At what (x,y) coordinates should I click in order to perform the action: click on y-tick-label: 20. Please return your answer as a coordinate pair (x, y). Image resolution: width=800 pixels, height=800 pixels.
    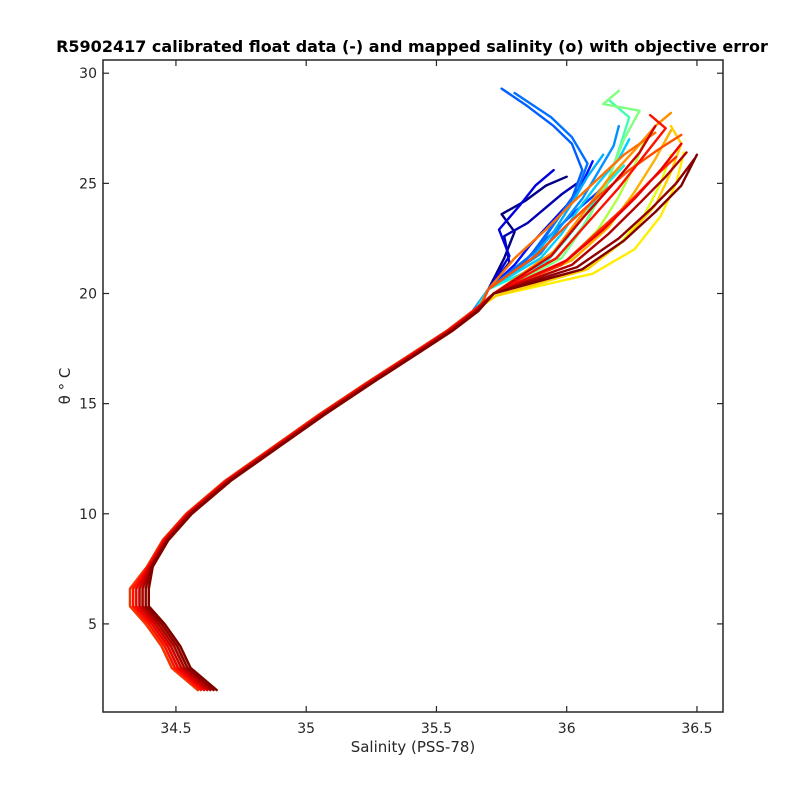
    Looking at the image, I should click on (88, 294).